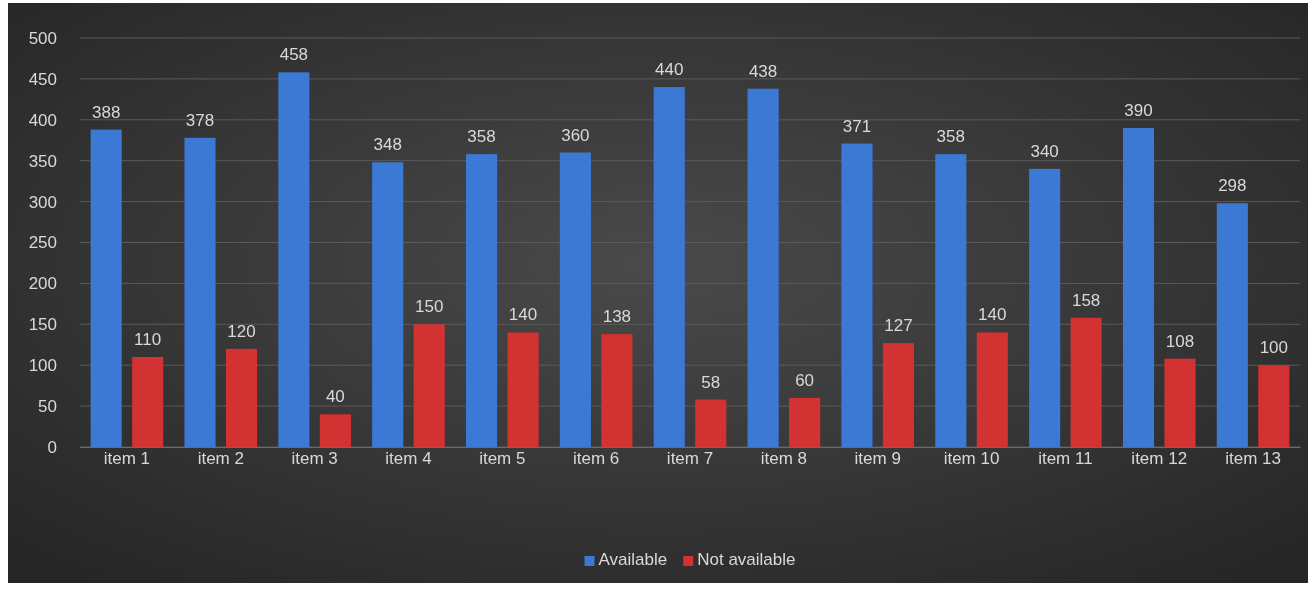 The width and height of the screenshot is (1312, 590). Describe the element at coordinates (42, 202) in the screenshot. I see `y-tick-label: 300` at that location.